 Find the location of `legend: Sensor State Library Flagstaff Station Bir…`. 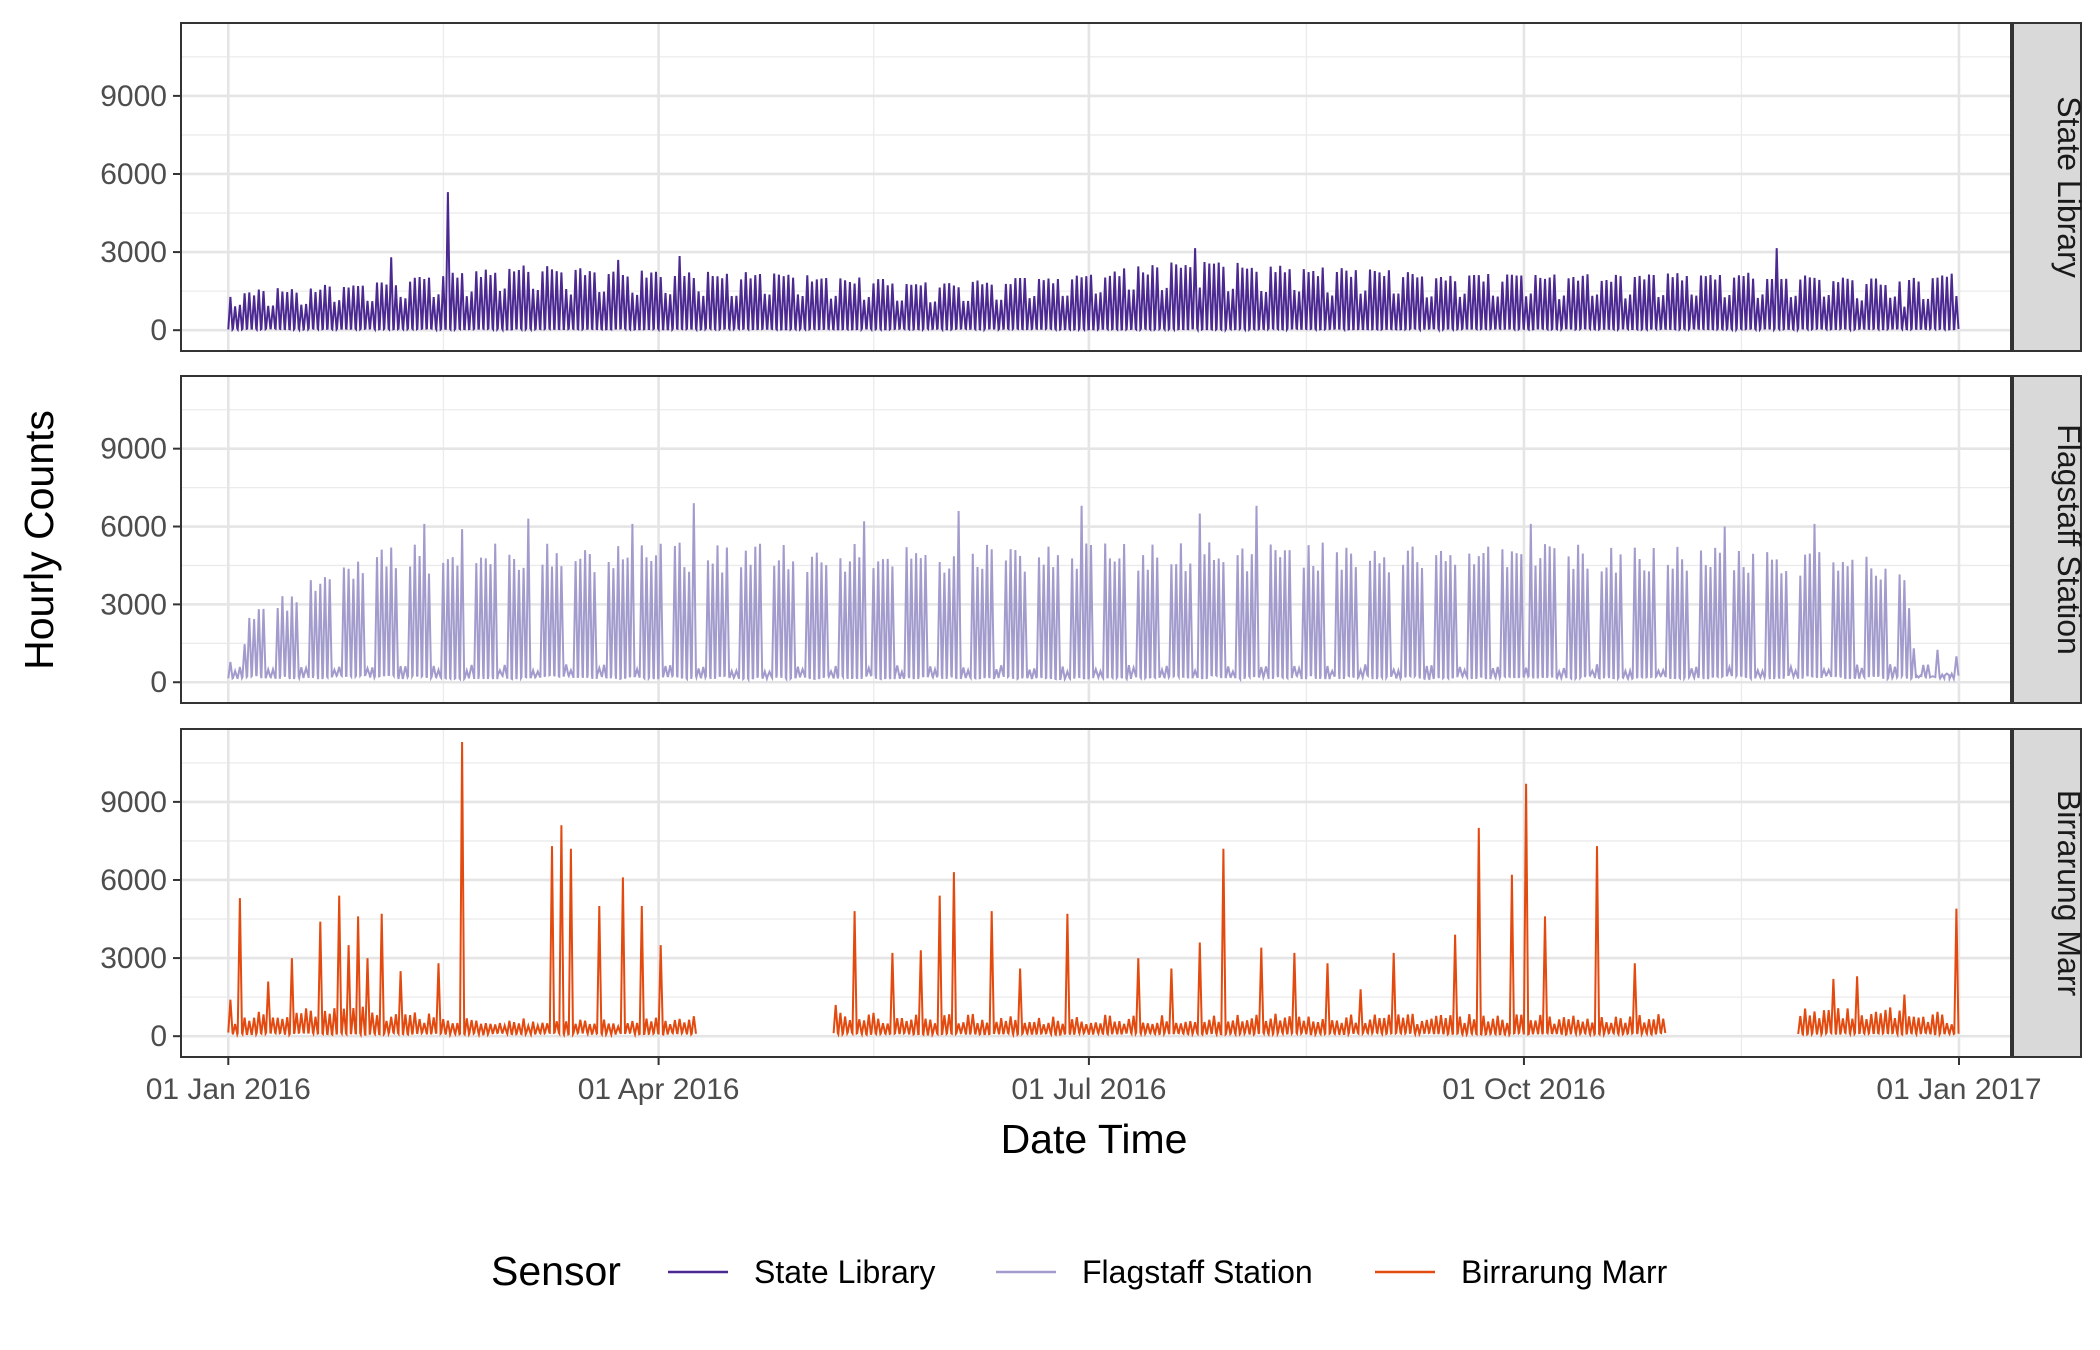

legend: Sensor State Library Flagstaff Station Bir… is located at coordinates (1079, 1271).